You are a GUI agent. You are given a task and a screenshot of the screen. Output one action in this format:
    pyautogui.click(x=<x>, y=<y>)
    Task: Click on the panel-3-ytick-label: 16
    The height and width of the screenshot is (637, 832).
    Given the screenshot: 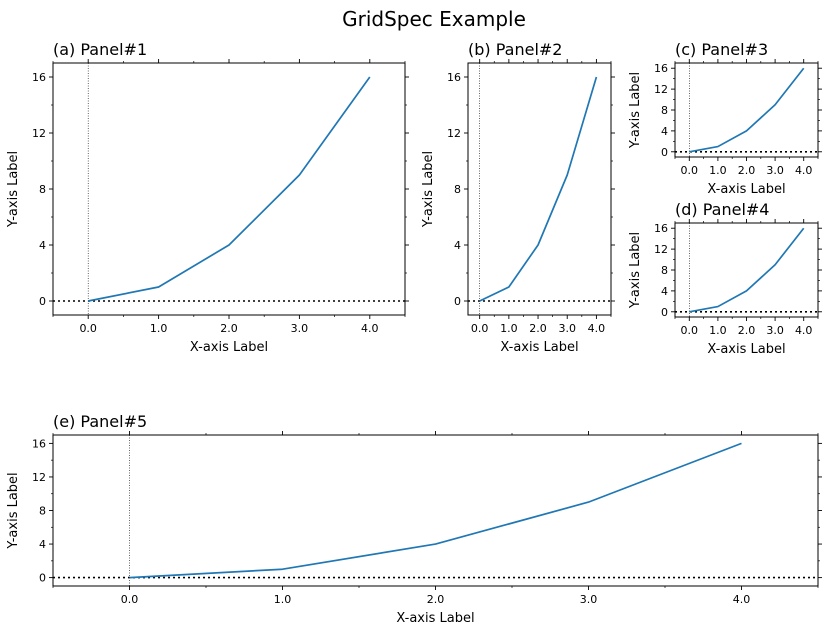 What is the action you would take?
    pyautogui.click(x=661, y=68)
    